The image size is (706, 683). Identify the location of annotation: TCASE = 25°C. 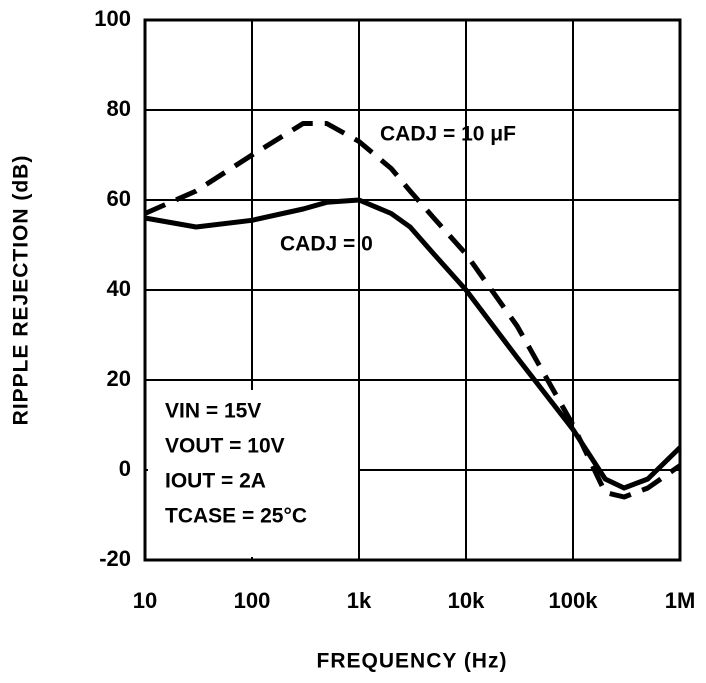
(236, 516).